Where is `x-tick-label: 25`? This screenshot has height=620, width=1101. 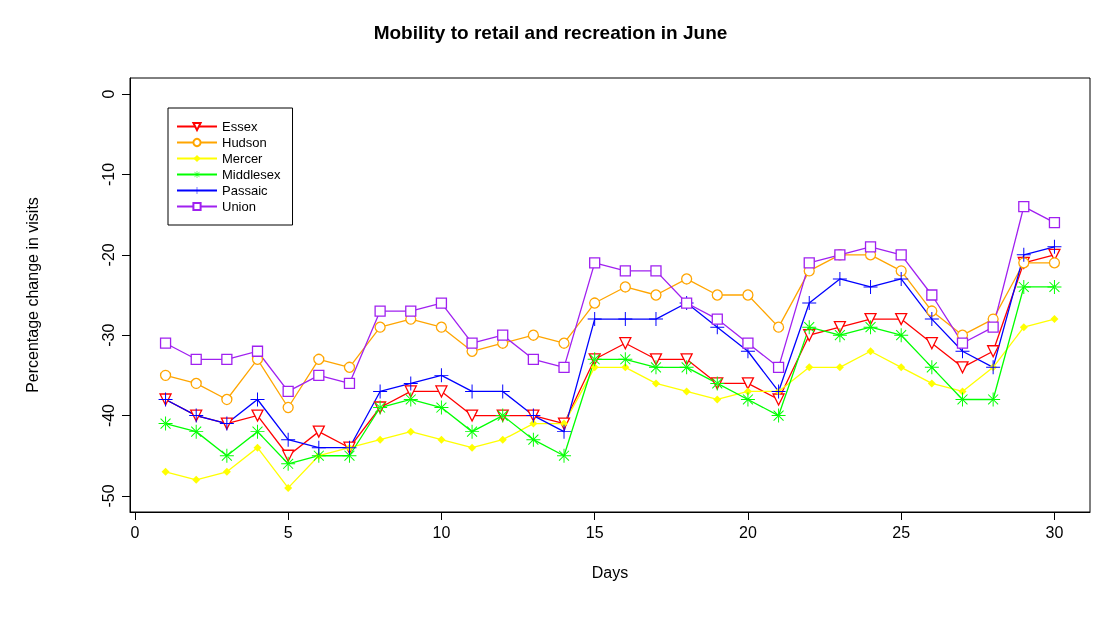 x-tick-label: 25 is located at coordinates (901, 532).